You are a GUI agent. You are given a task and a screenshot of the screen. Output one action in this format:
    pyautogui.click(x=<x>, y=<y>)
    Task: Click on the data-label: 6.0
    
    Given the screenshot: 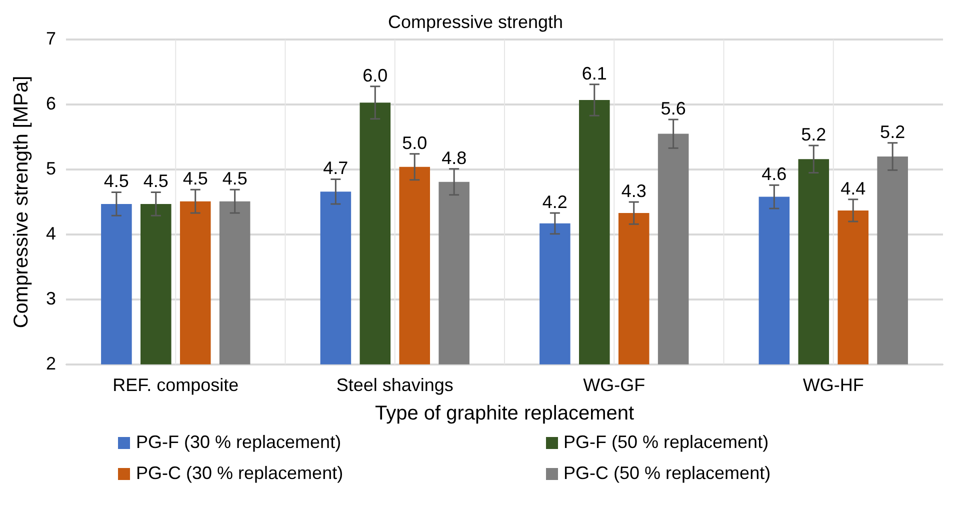 What is the action you would take?
    pyautogui.click(x=375, y=75)
    